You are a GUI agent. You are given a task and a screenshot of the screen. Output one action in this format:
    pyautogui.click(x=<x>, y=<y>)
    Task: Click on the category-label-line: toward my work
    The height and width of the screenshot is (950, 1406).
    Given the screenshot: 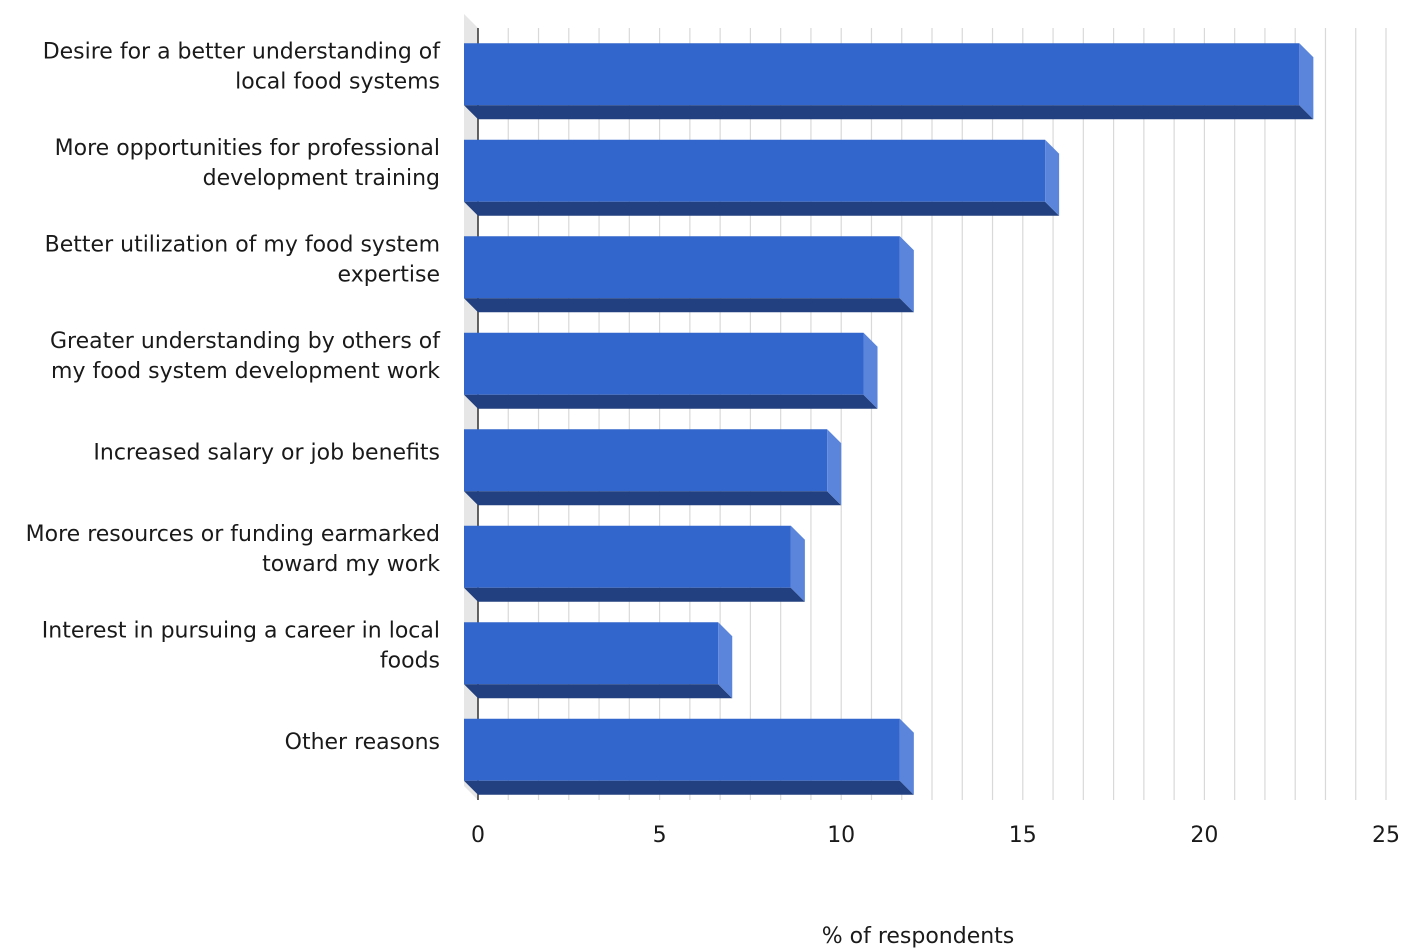 What is the action you would take?
    pyautogui.click(x=351, y=564)
    